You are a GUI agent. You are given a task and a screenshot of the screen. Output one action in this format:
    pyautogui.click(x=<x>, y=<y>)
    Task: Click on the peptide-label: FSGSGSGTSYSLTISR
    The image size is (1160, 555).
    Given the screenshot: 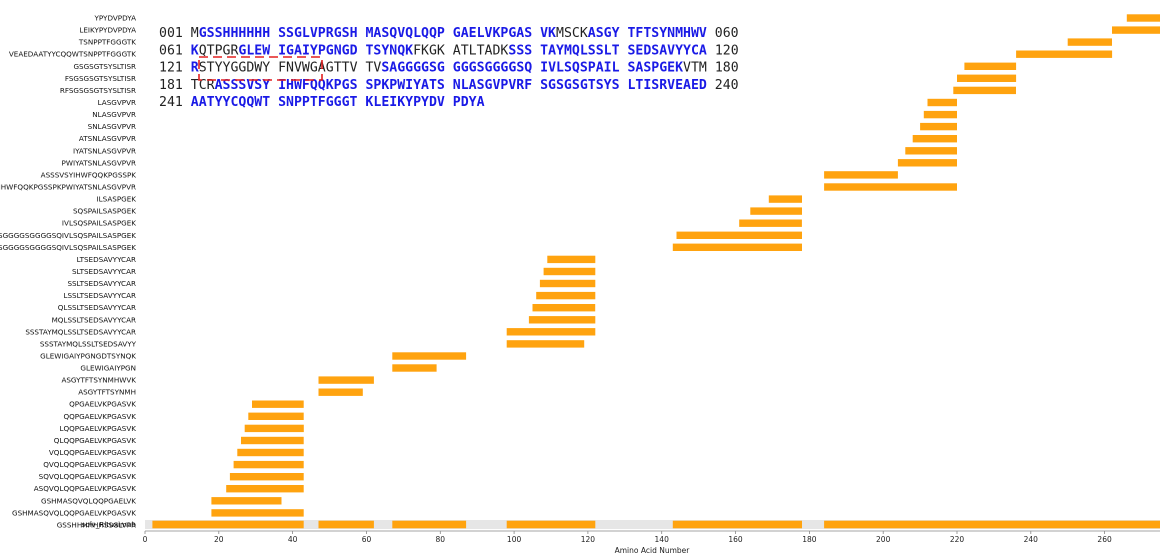 What is the action you would take?
    pyautogui.click(x=100, y=78)
    